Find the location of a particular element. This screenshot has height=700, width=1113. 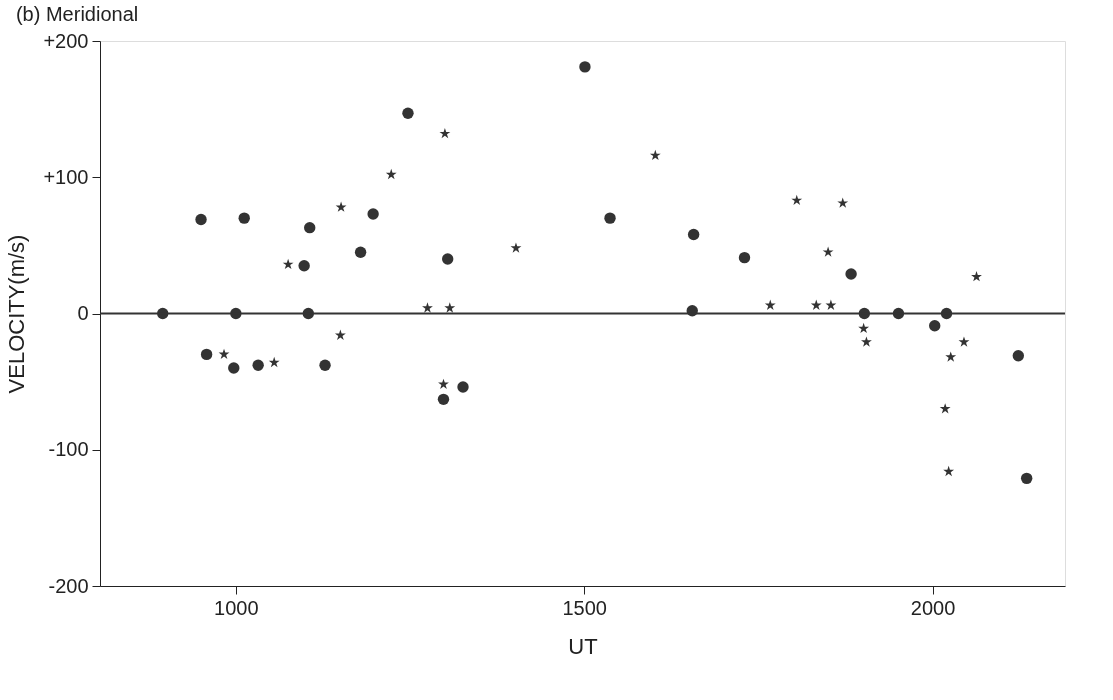

x-tick-label: 2000 is located at coordinates (933, 607).